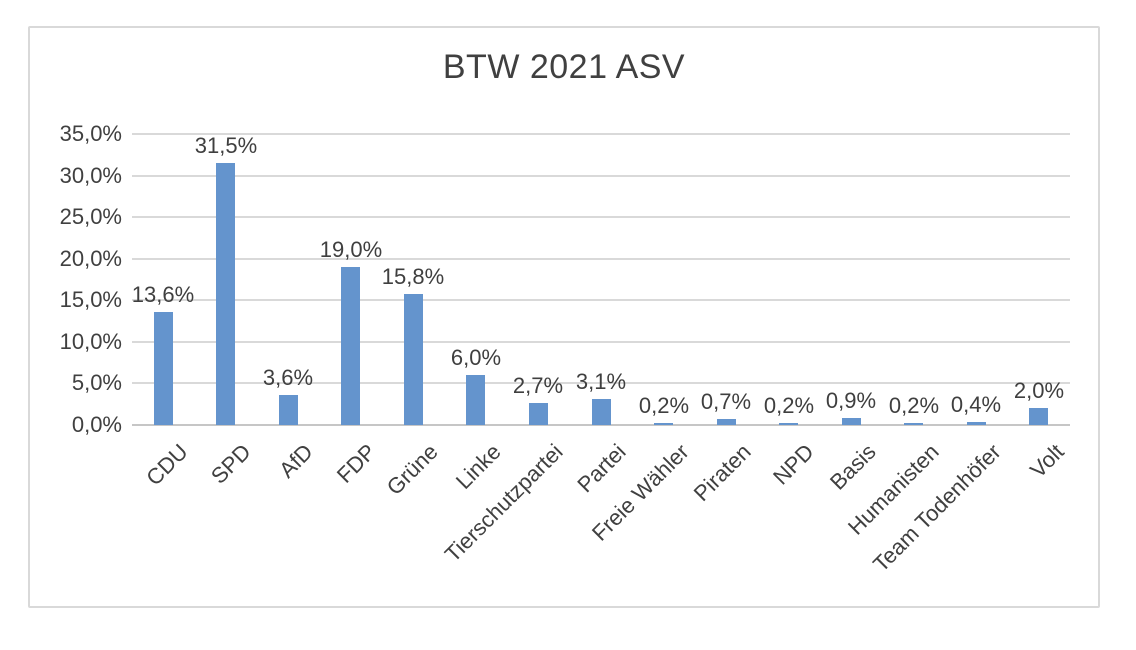  I want to click on bar-data-label: 2,0%, so click(1039, 390).